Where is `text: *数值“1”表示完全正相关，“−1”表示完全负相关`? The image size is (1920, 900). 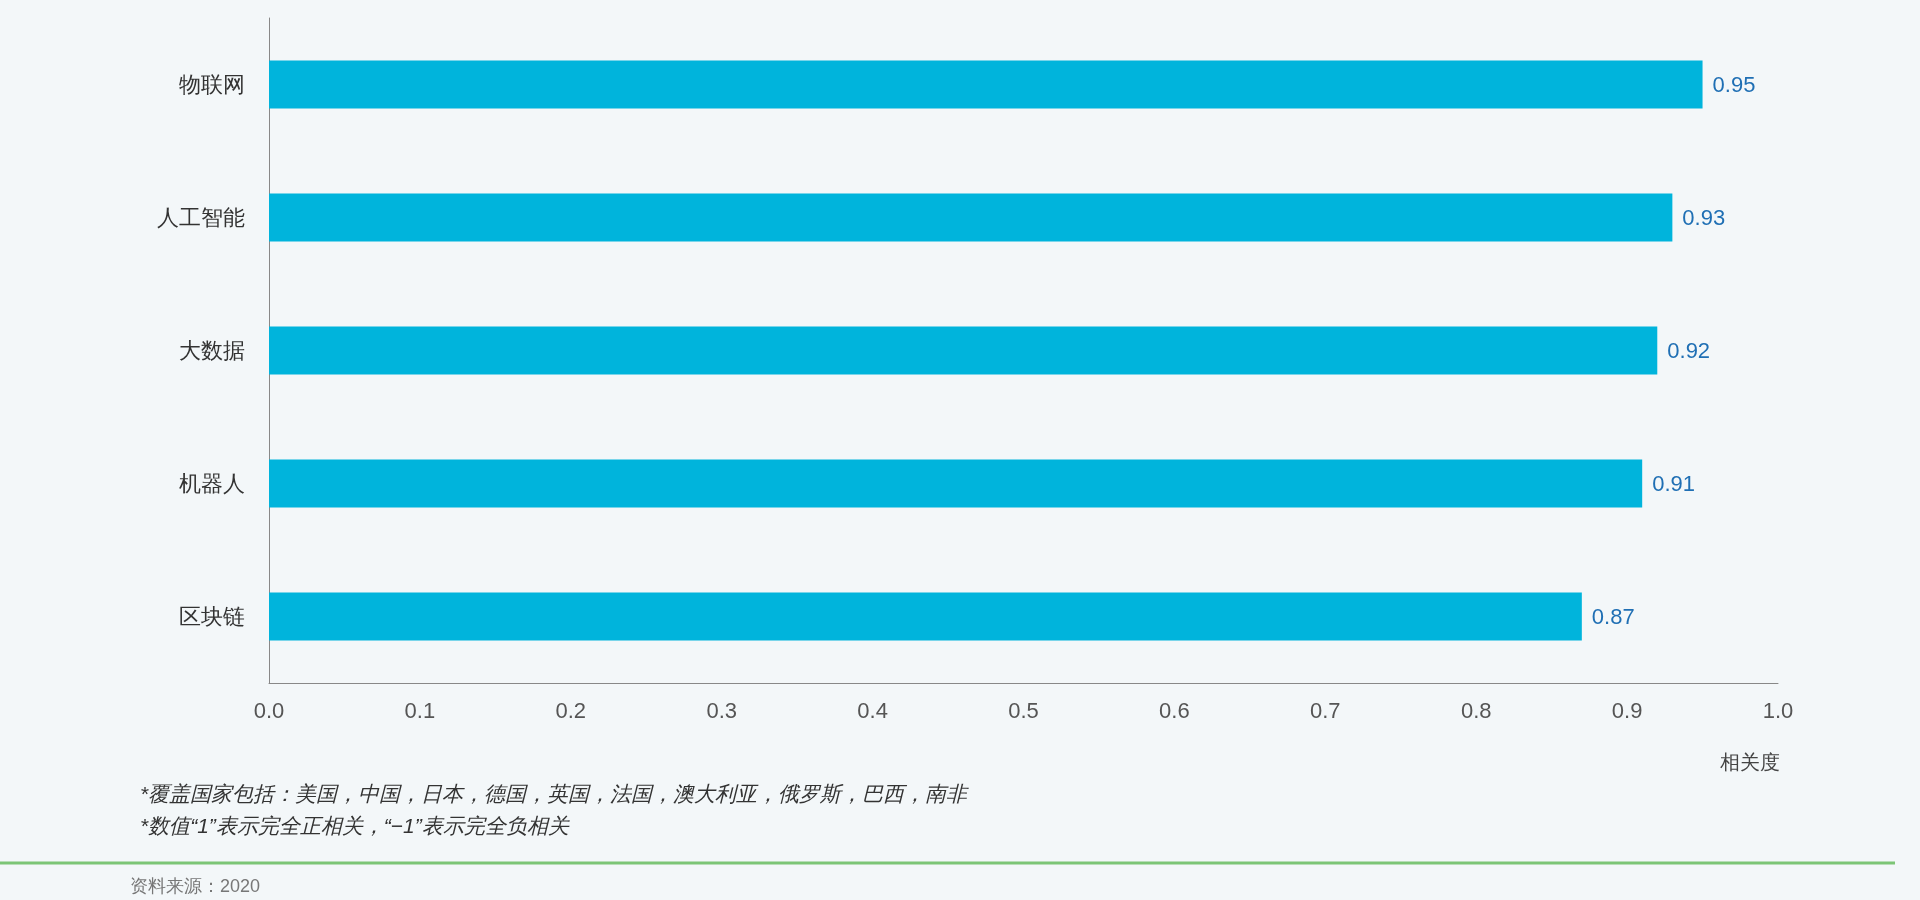 text: *数值“1”表示完全正相关，“−1”表示完全负相关 is located at coordinates (355, 825).